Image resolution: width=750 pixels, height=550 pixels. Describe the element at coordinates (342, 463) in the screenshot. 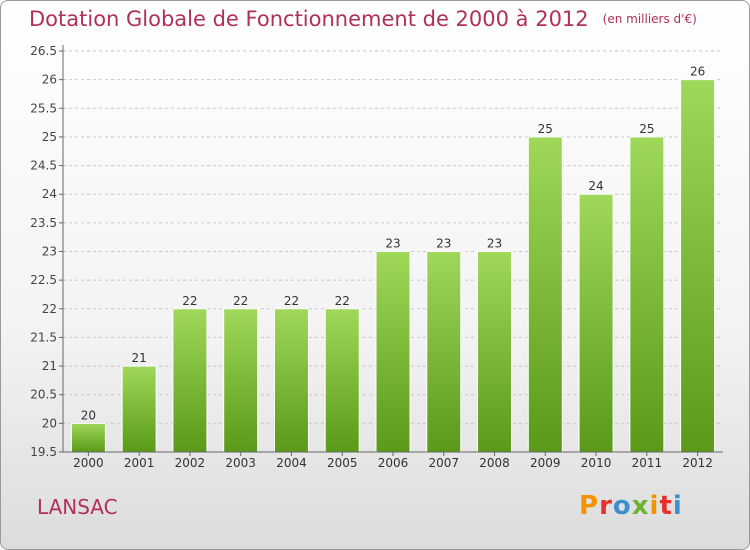

I see `x-tick-label: 2005` at that location.